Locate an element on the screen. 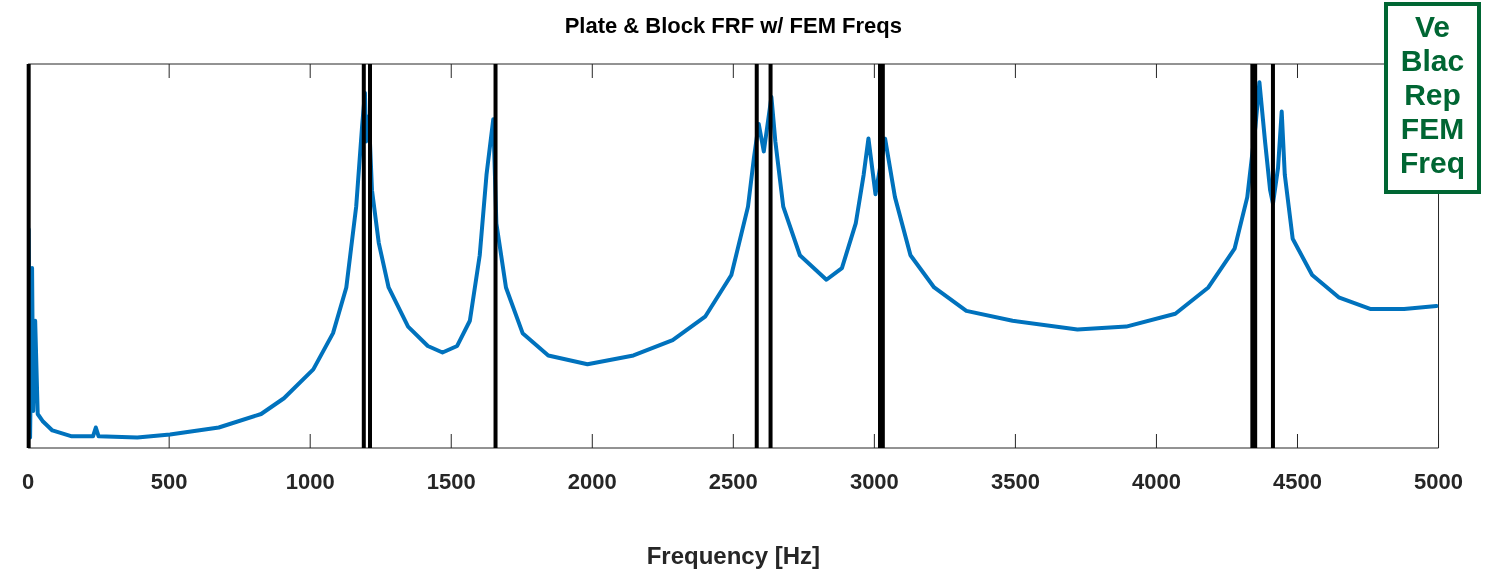  x-tick-label: 0 is located at coordinates (28, 482).